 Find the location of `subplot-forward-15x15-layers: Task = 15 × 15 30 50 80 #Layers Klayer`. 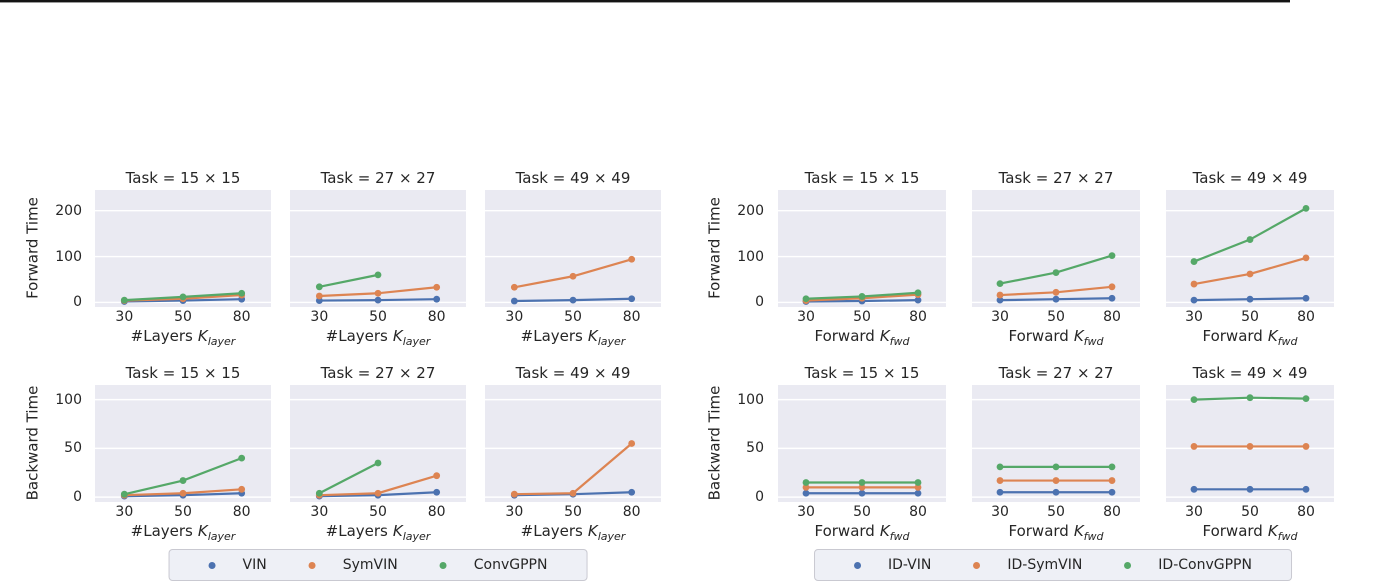

subplot-forward-15x15-layers: Task = 15 × 15 30 50 80 #Layers Klayer is located at coordinates (183, 259).